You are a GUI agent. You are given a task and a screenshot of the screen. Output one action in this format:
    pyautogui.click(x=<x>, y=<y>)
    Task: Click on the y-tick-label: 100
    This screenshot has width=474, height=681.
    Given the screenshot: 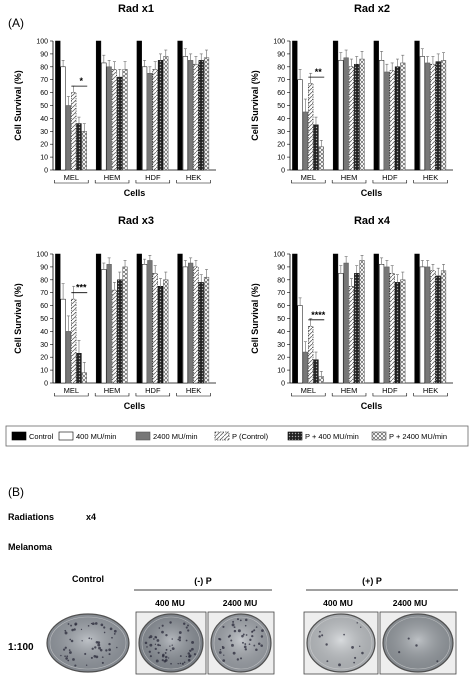 What is the action you would take?
    pyautogui.click(x=279, y=255)
    